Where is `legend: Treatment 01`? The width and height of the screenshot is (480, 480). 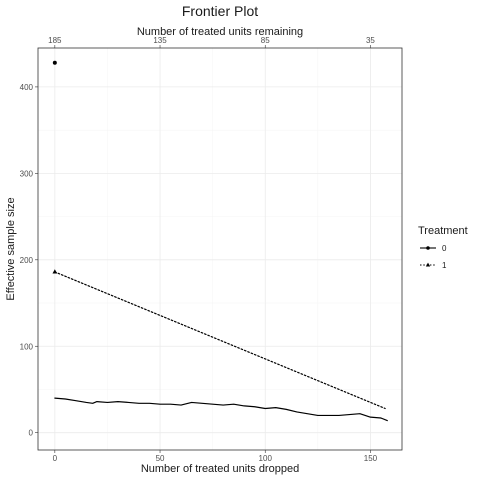
legend: Treatment 01 is located at coordinates (443, 247).